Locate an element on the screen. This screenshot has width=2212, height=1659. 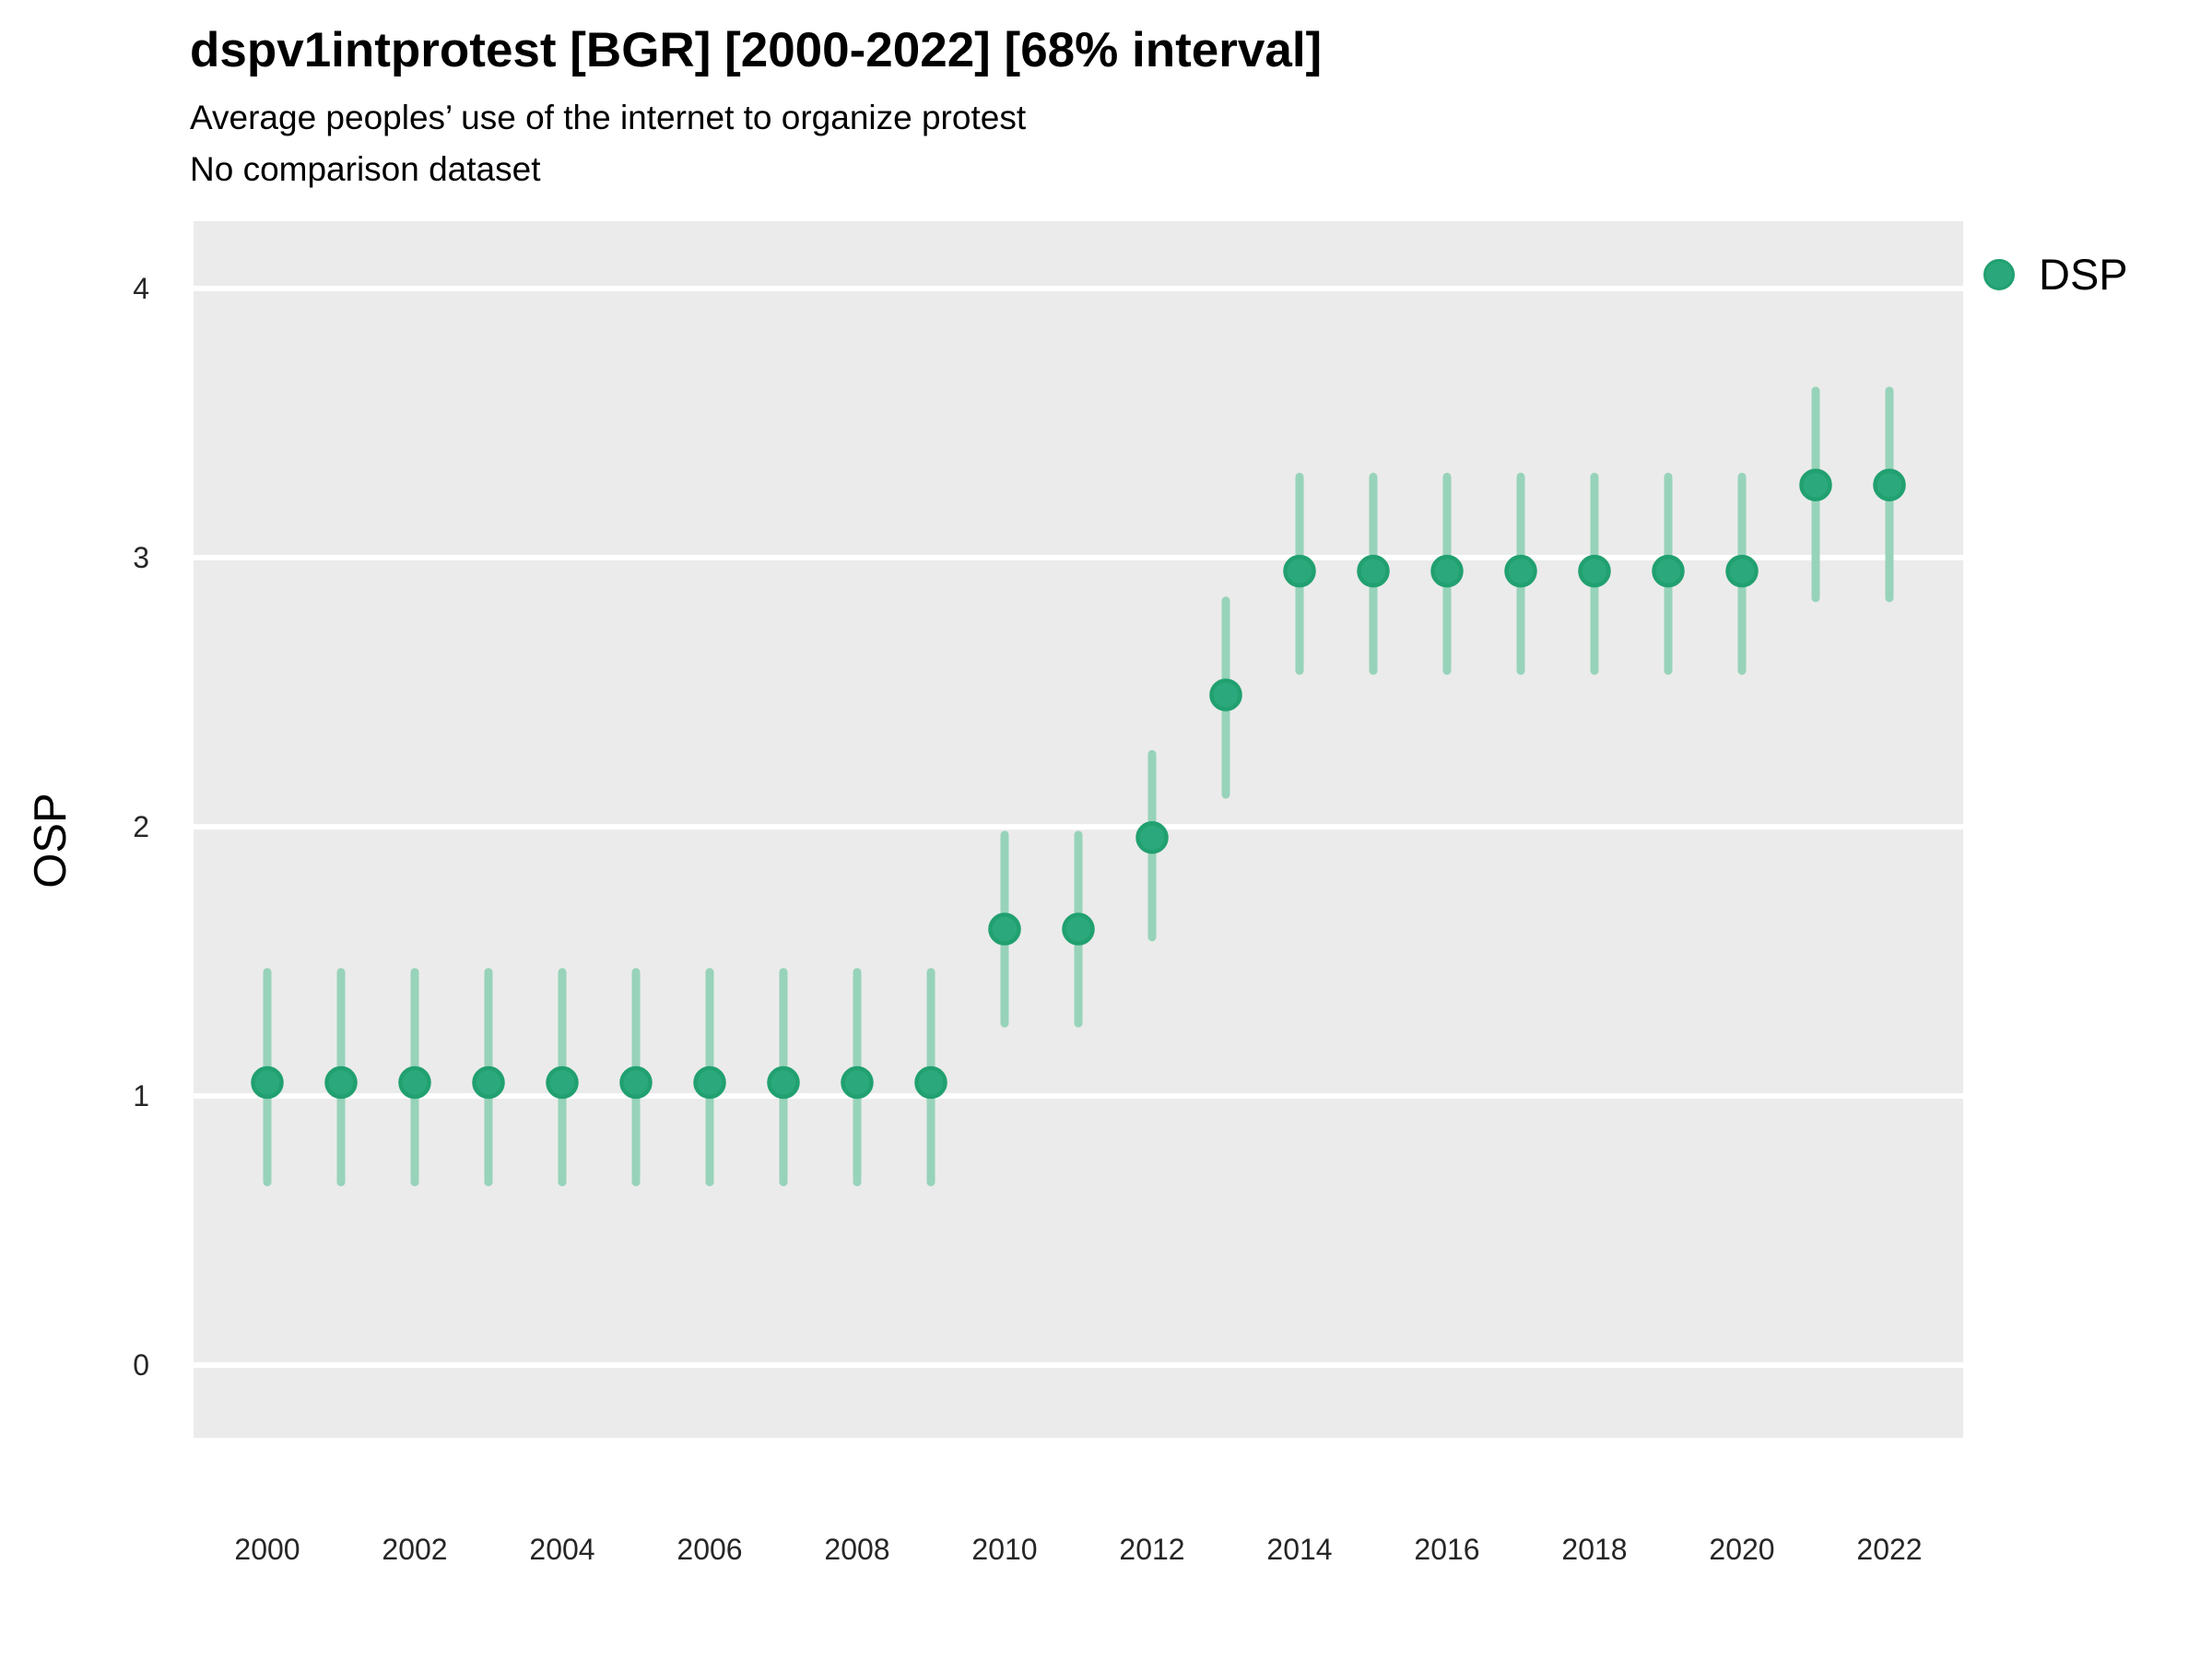
x-tick-label-2018: 2018 is located at coordinates (1594, 1549).